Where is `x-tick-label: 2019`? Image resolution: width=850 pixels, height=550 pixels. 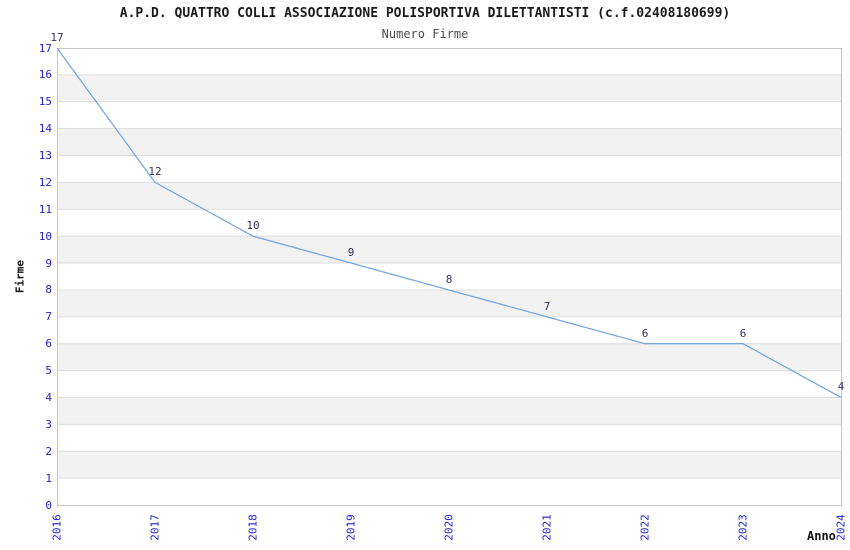 x-tick-label: 2019 is located at coordinates (351, 527).